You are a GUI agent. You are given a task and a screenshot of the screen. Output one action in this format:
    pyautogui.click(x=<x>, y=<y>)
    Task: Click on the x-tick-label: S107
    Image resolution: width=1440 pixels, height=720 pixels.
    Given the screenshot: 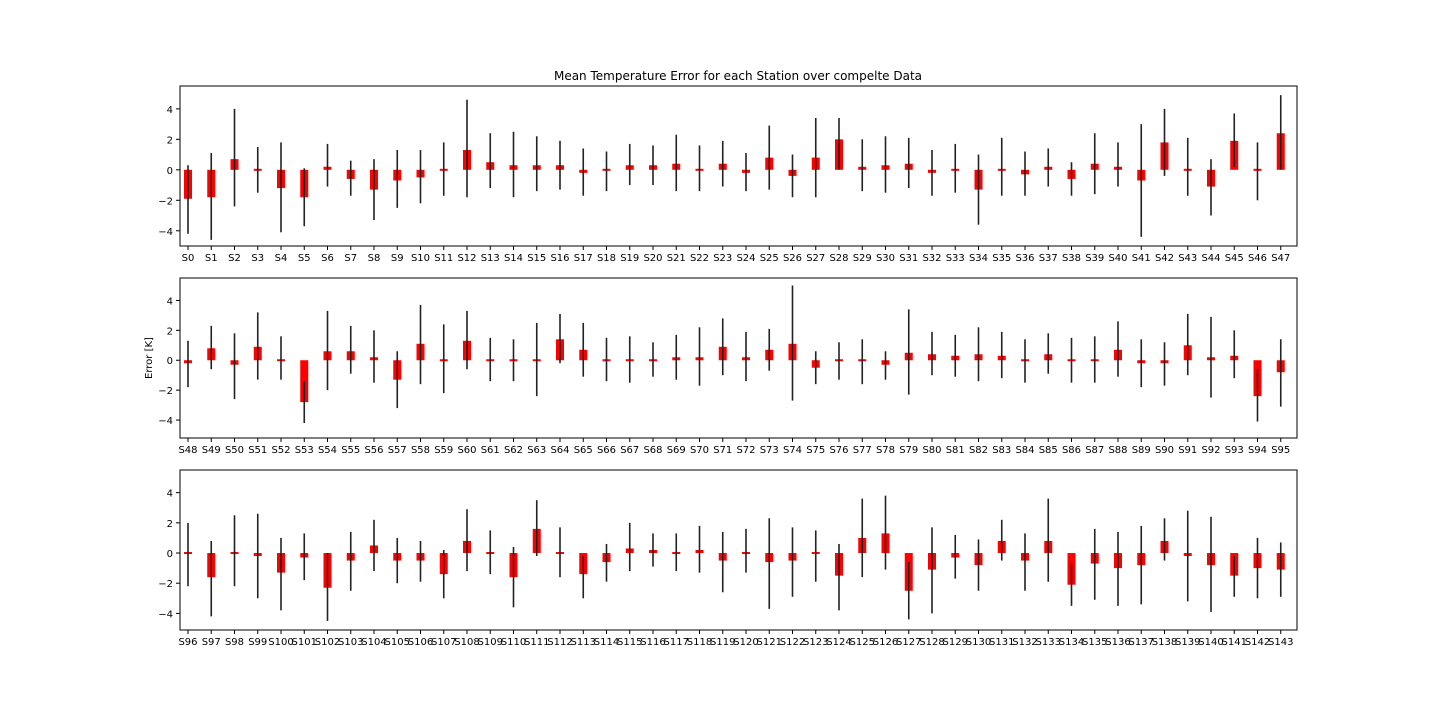 What is the action you would take?
    pyautogui.click(x=443, y=642)
    